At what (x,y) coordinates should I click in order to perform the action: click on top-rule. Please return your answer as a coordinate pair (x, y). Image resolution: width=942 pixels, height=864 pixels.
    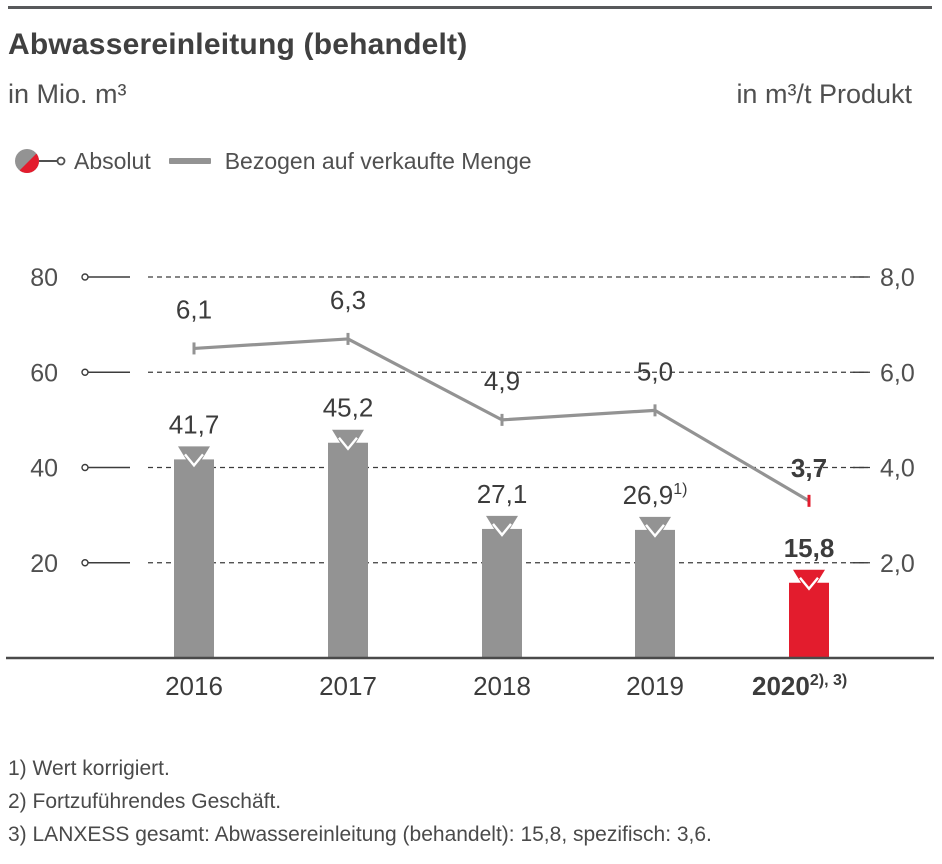
    Looking at the image, I should click on (470, 7).